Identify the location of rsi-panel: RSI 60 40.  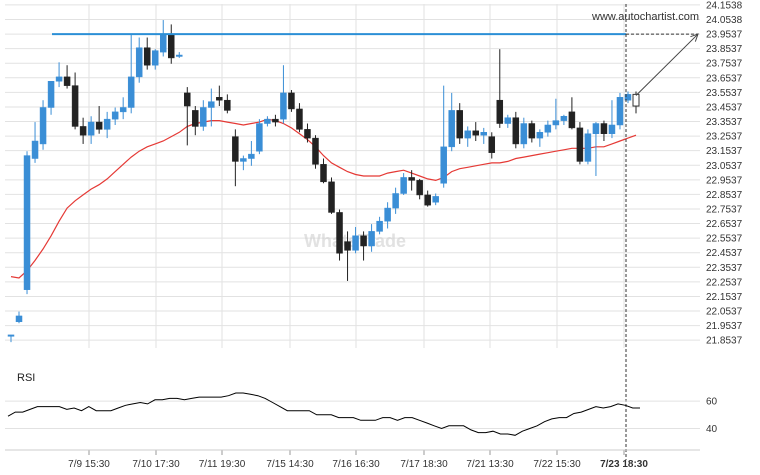
(361, 404).